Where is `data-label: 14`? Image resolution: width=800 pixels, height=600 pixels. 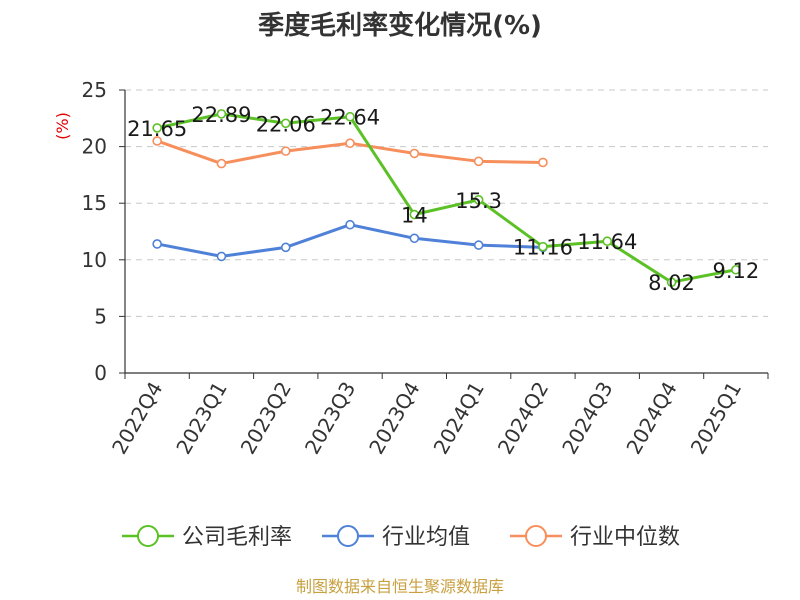 data-label: 14 is located at coordinates (414, 216).